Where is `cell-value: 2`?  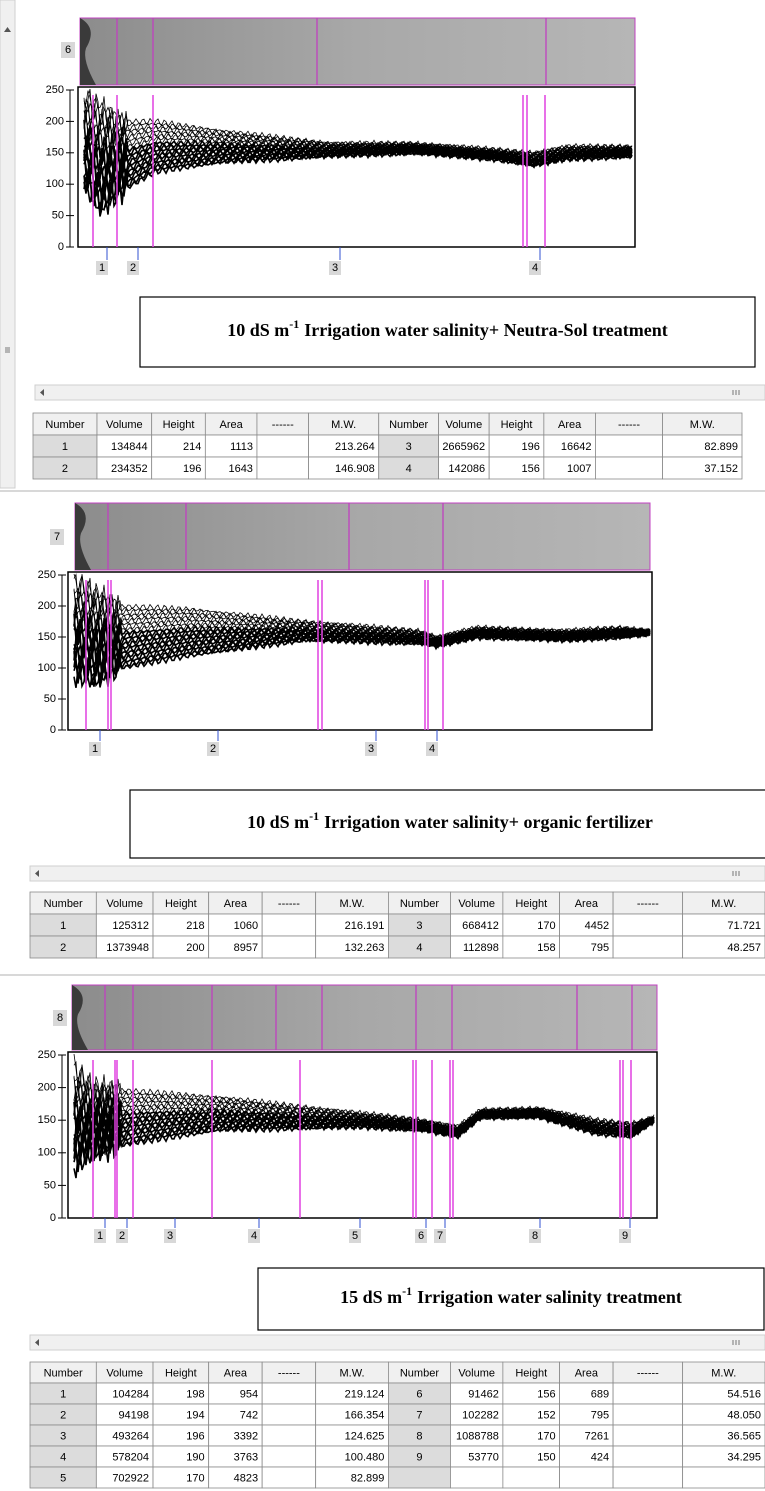
cell-value: 2 is located at coordinates (63, 1415).